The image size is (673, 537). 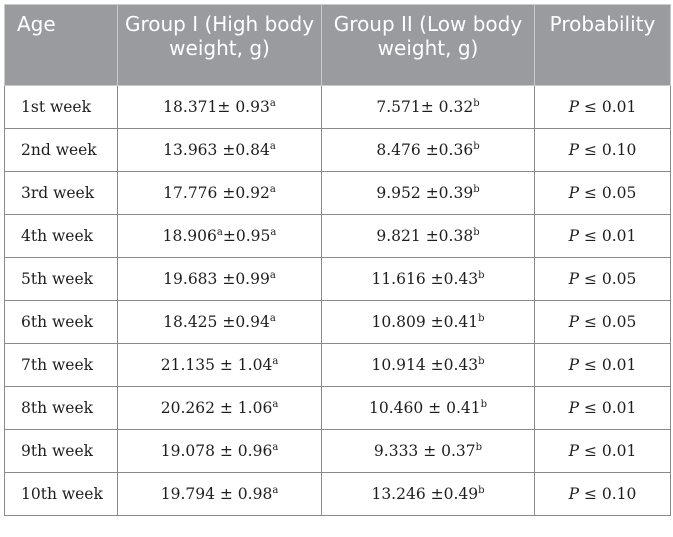 I want to click on group-2-cell: 7.571± 0.32b, so click(x=428, y=107).